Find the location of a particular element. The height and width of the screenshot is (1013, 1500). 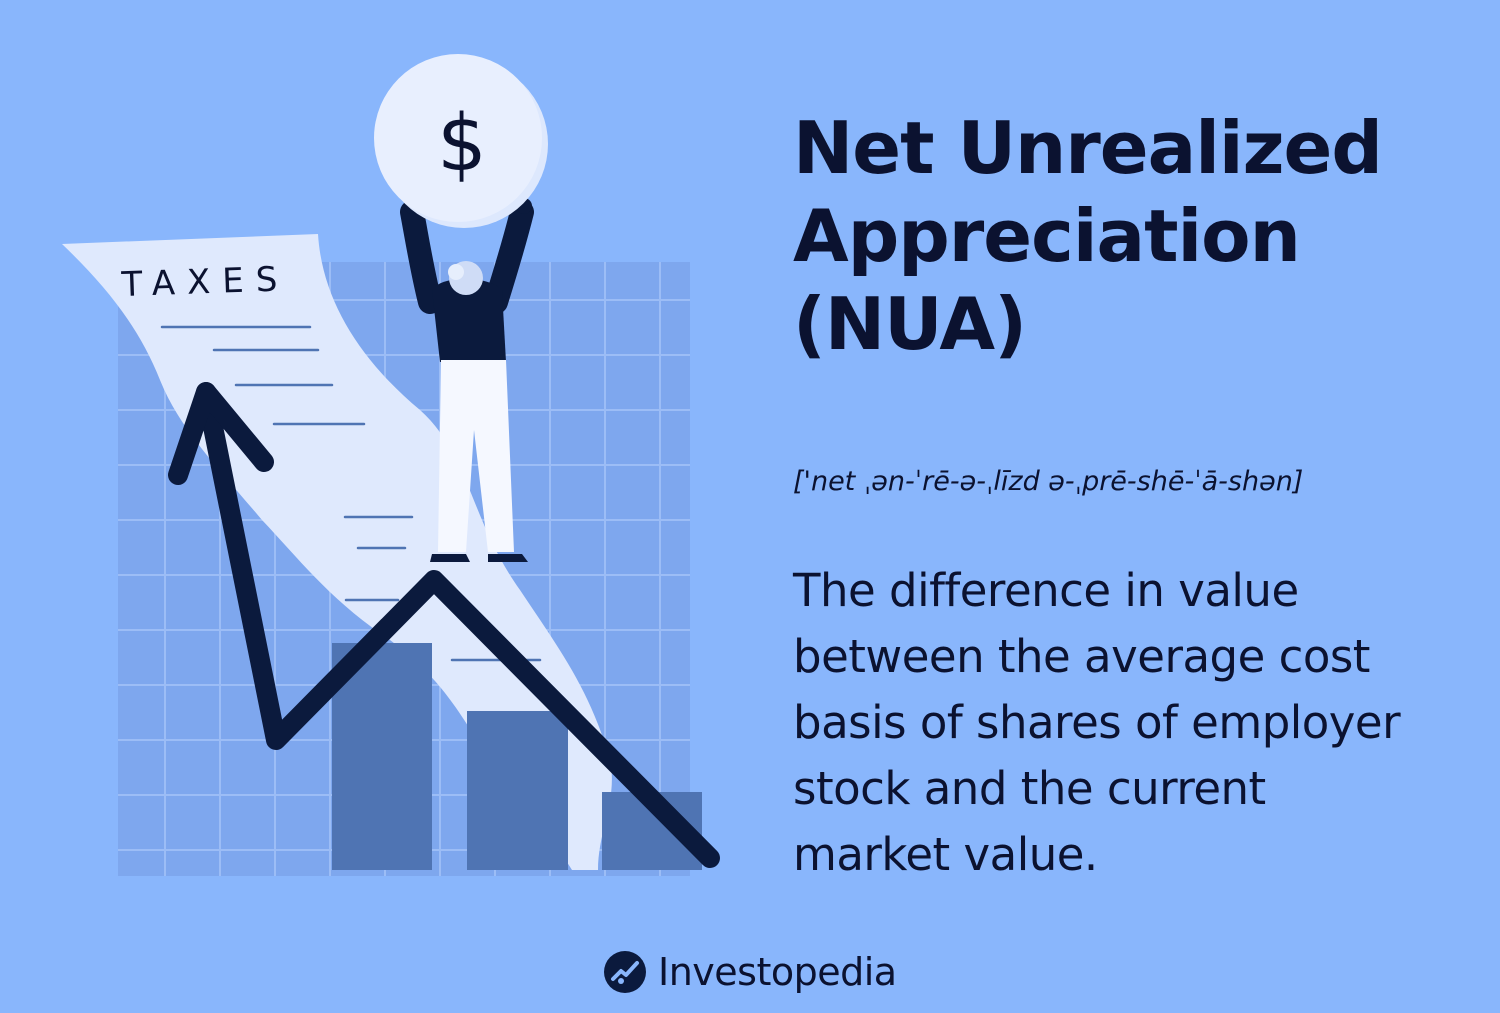

definition-line: The difference in value is located at coordinates (1046, 590).